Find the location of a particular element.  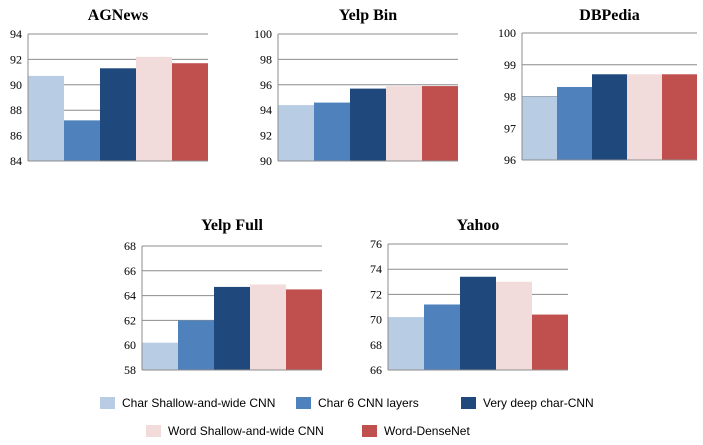

y-tick-label: 58 is located at coordinates (130, 370).